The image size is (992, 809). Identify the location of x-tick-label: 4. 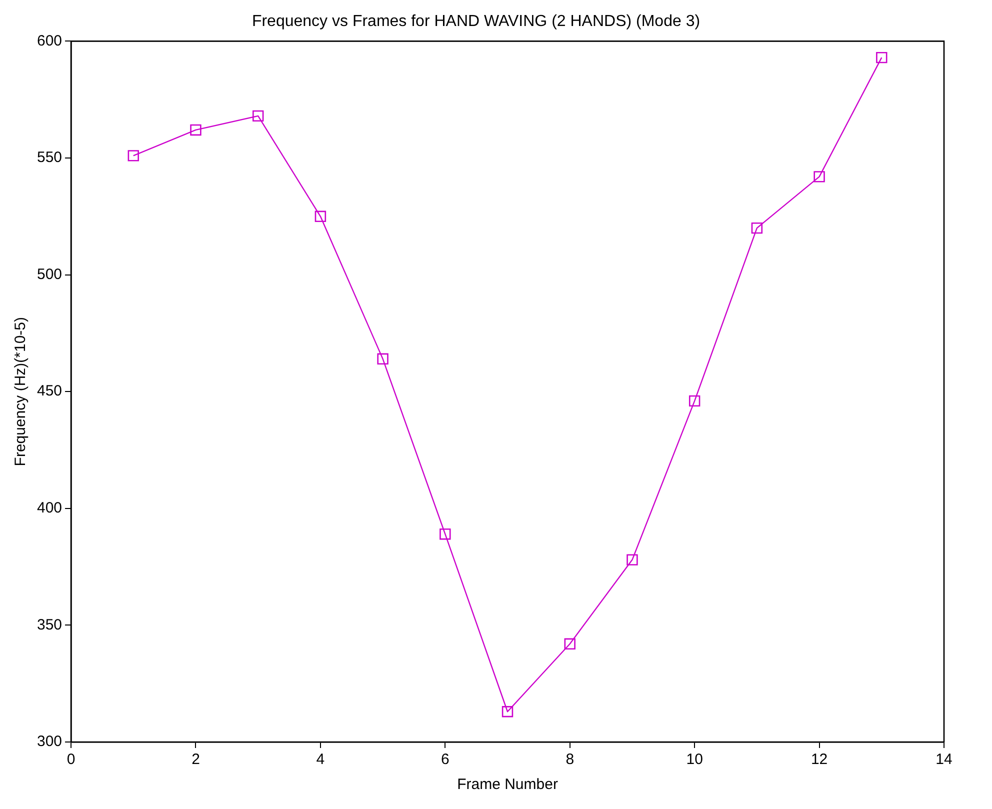
(320, 759).